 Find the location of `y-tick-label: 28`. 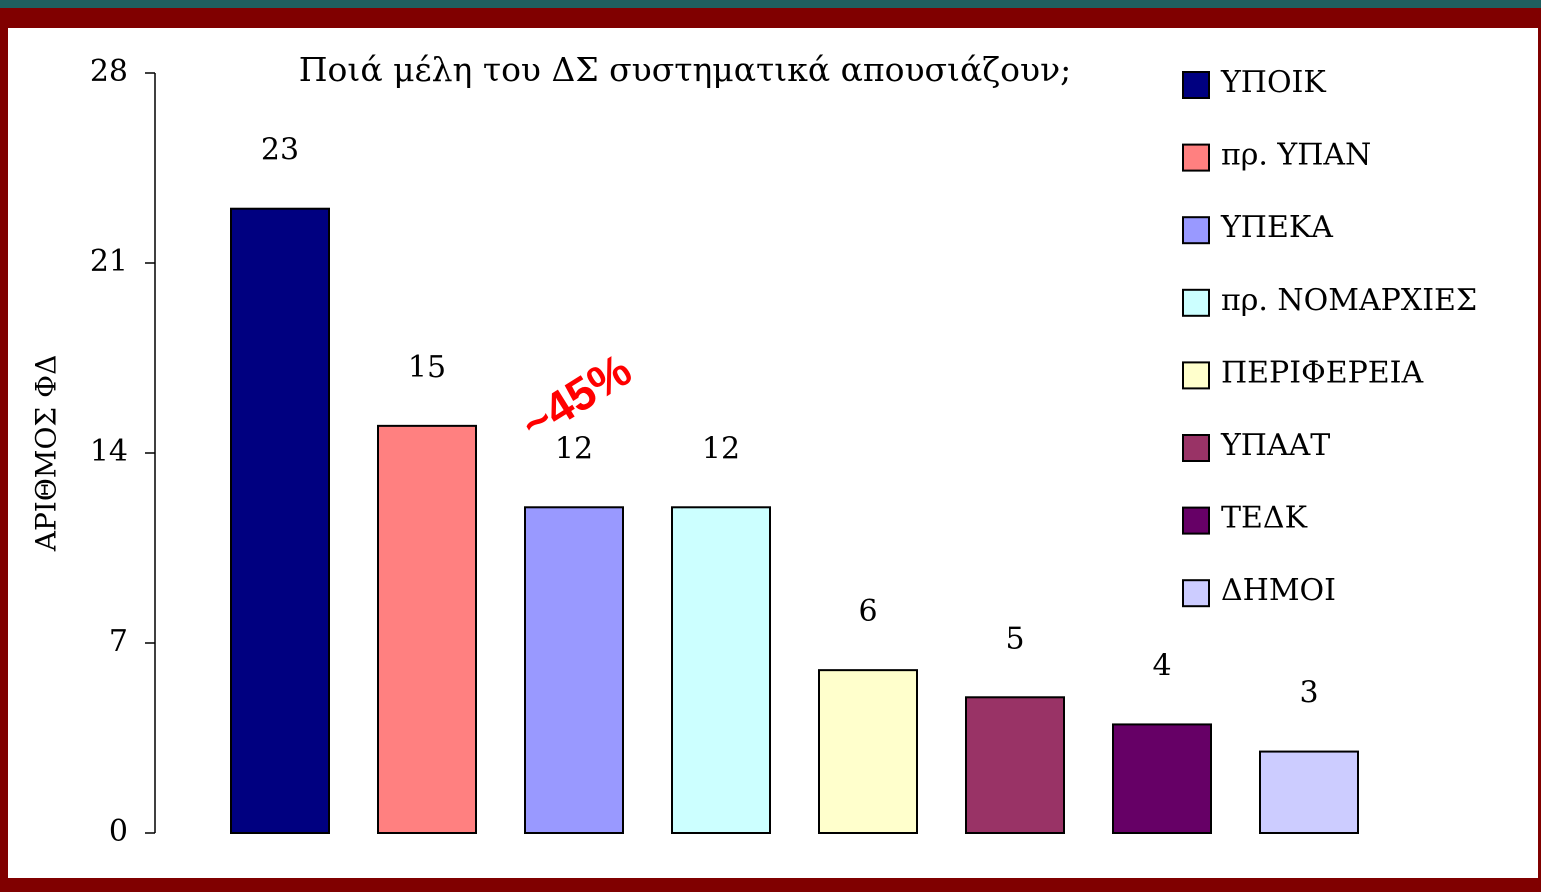

y-tick-label: 28 is located at coordinates (109, 71).